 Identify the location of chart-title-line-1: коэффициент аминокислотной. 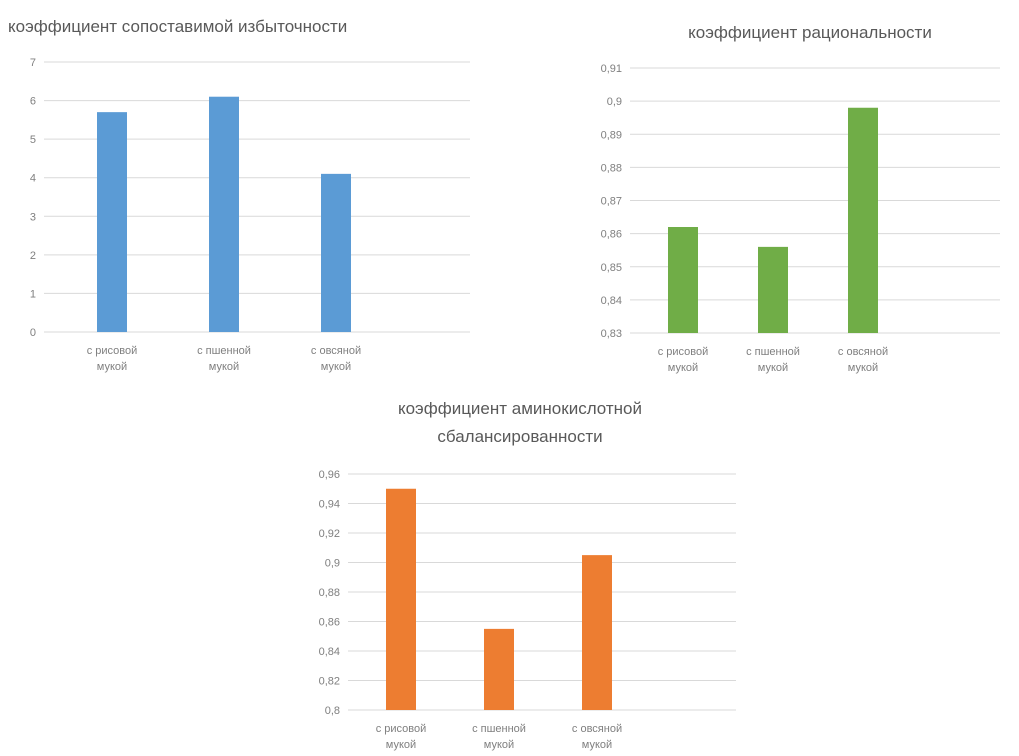
(520, 408).